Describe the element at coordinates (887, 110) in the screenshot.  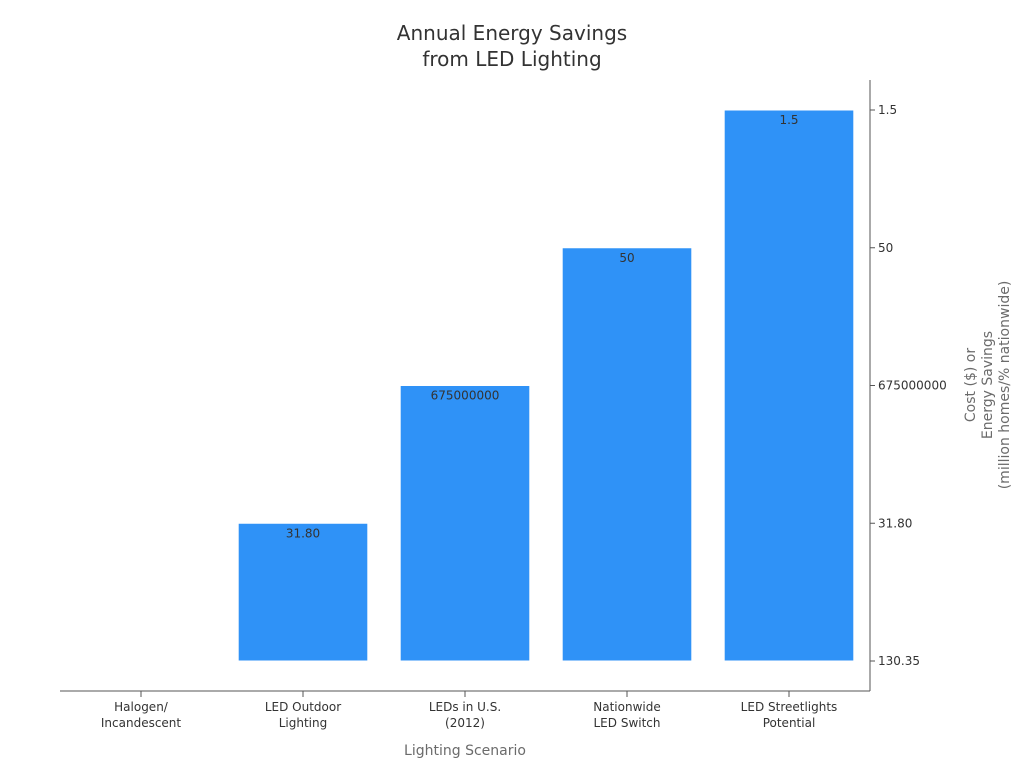
I see `y-tick-label: 1.5` at that location.